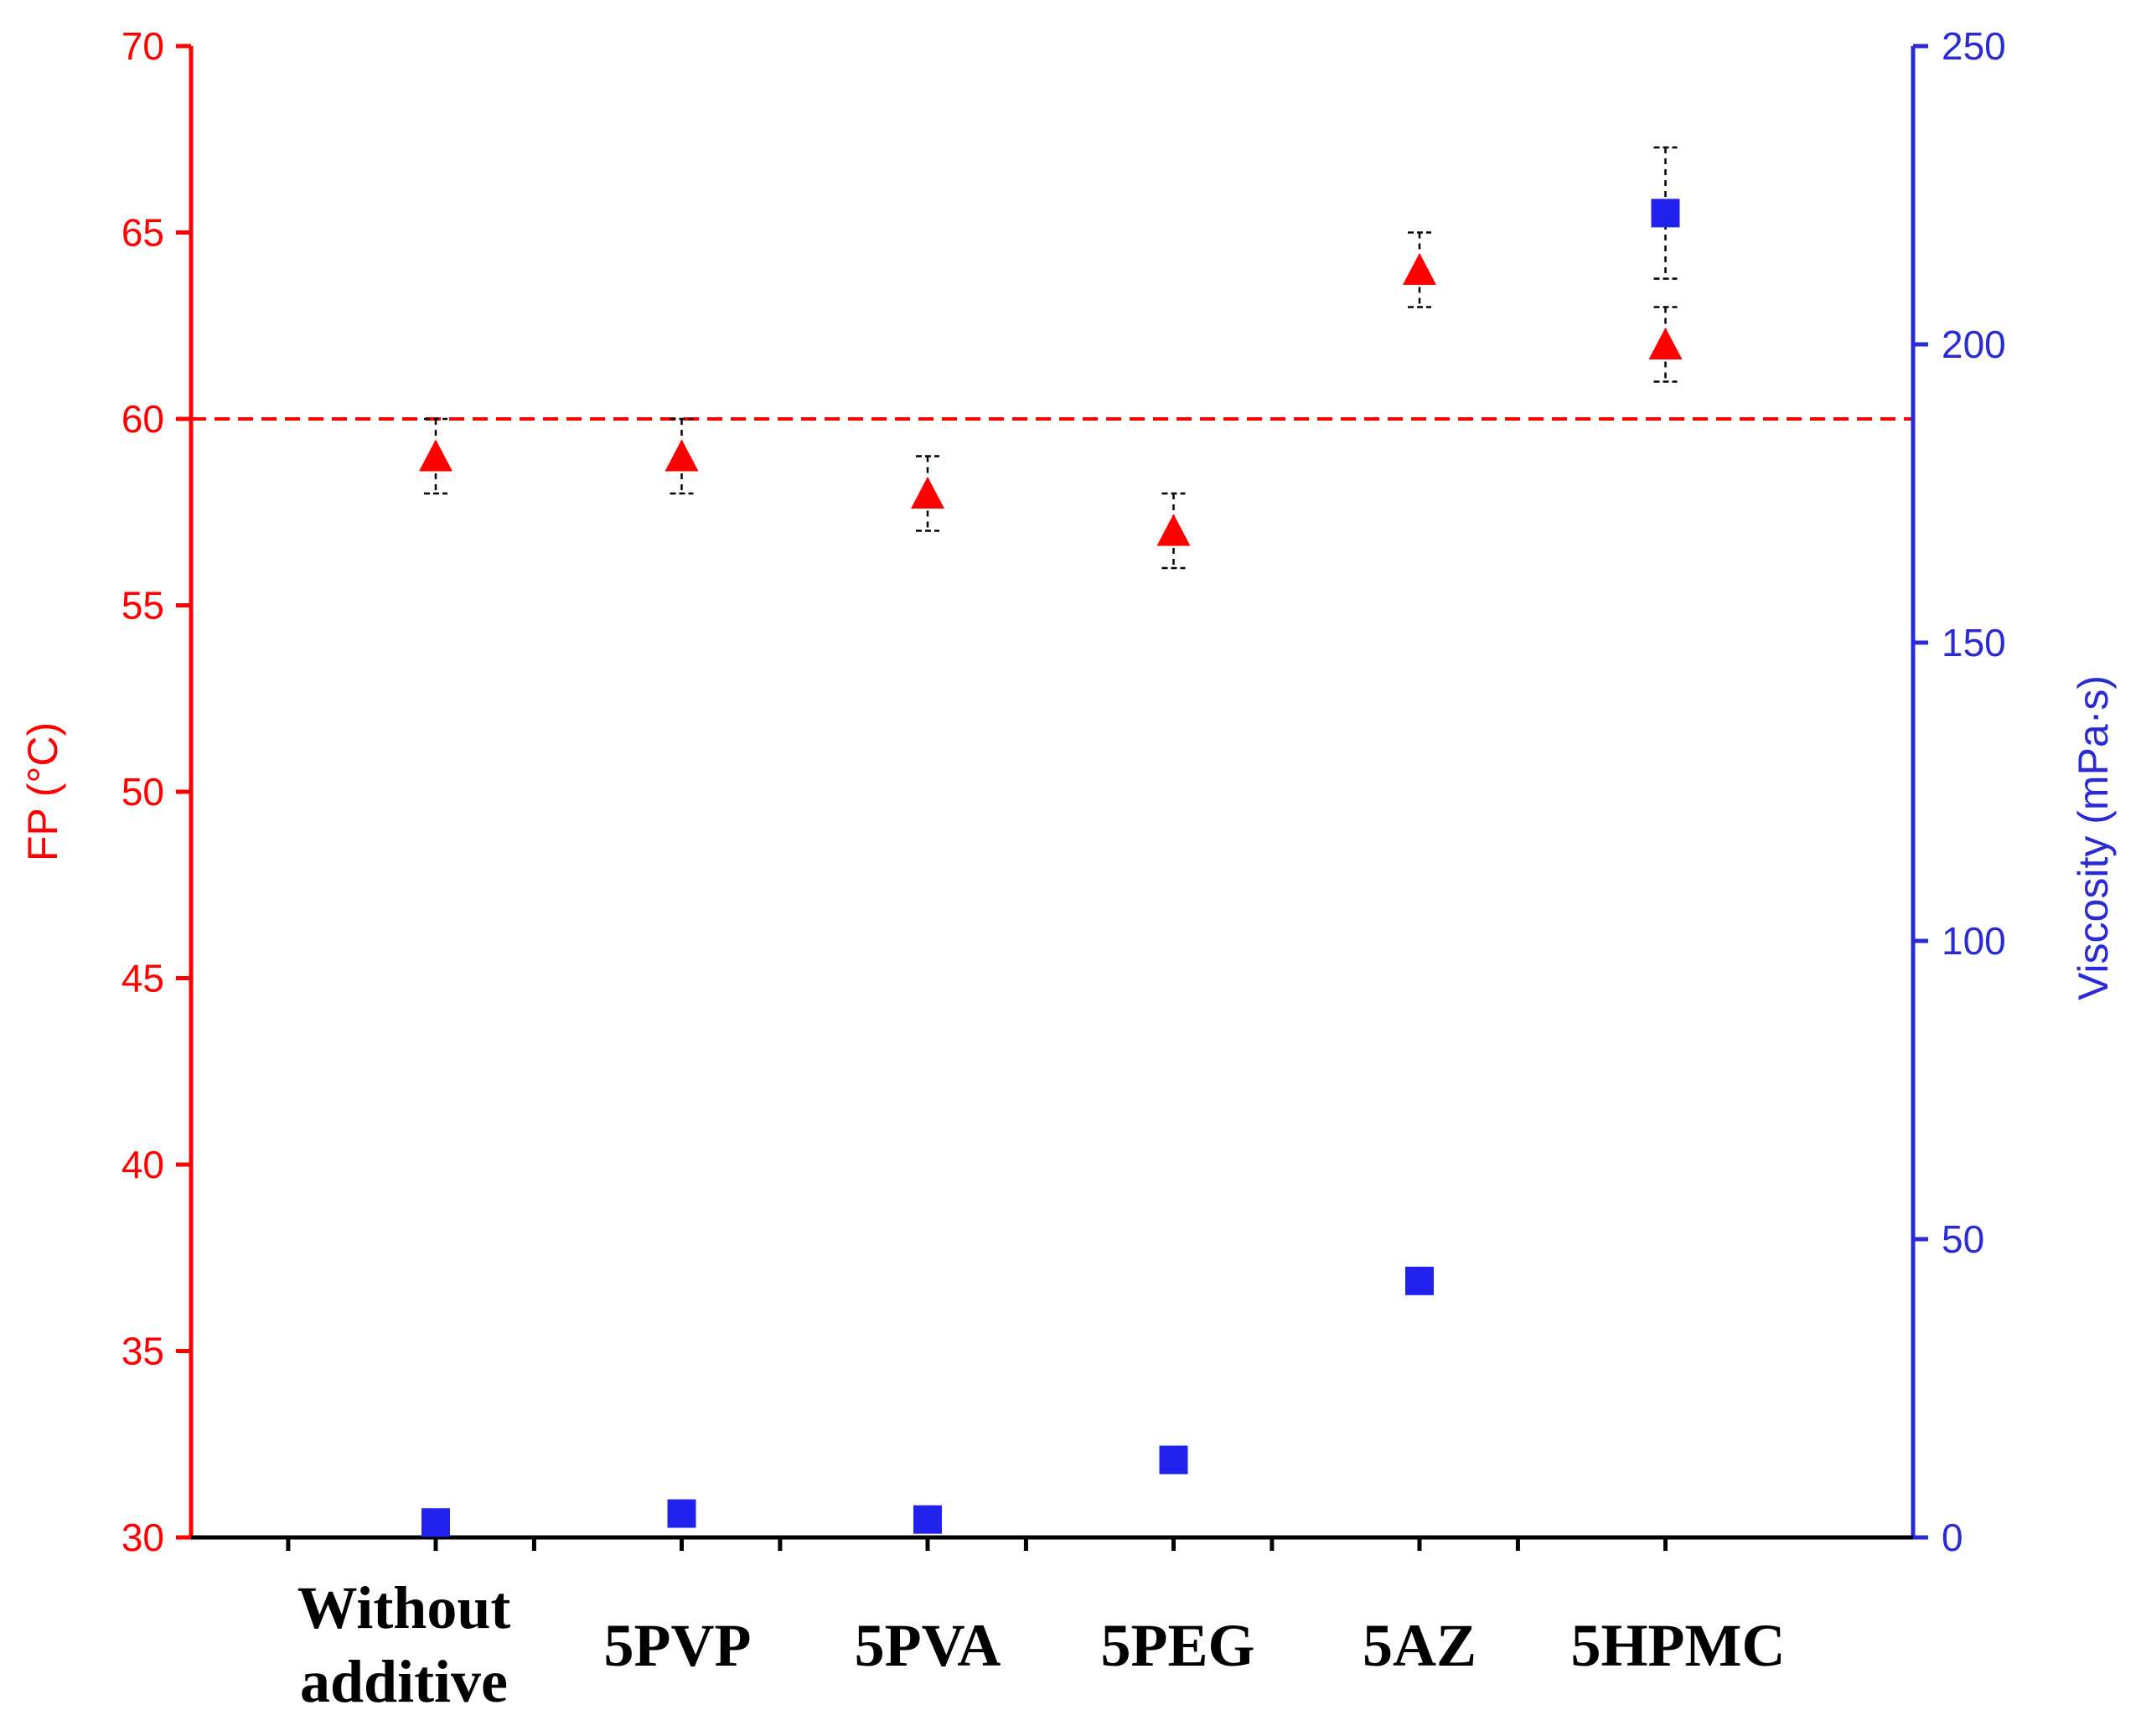  Describe the element at coordinates (404, 1607) in the screenshot. I see `x-category-label: Without` at that location.